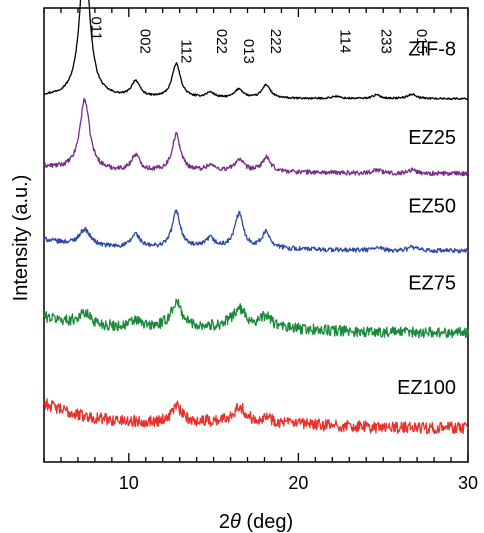 The height and width of the screenshot is (533, 484). What do you see at coordinates (432, 283) in the screenshot?
I see `series-label-ez75: EZ75` at bounding box center [432, 283].